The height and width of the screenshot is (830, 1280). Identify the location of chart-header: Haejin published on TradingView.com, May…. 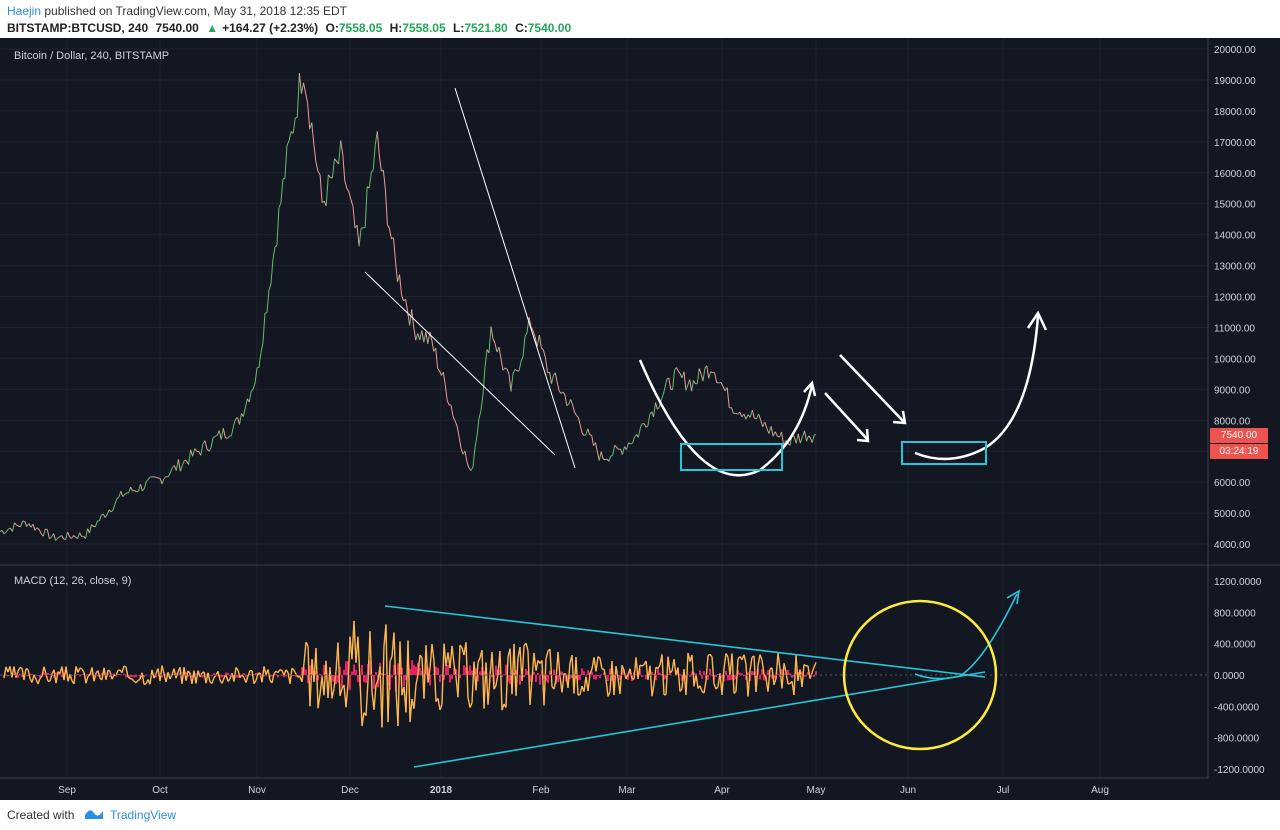
(640, 19).